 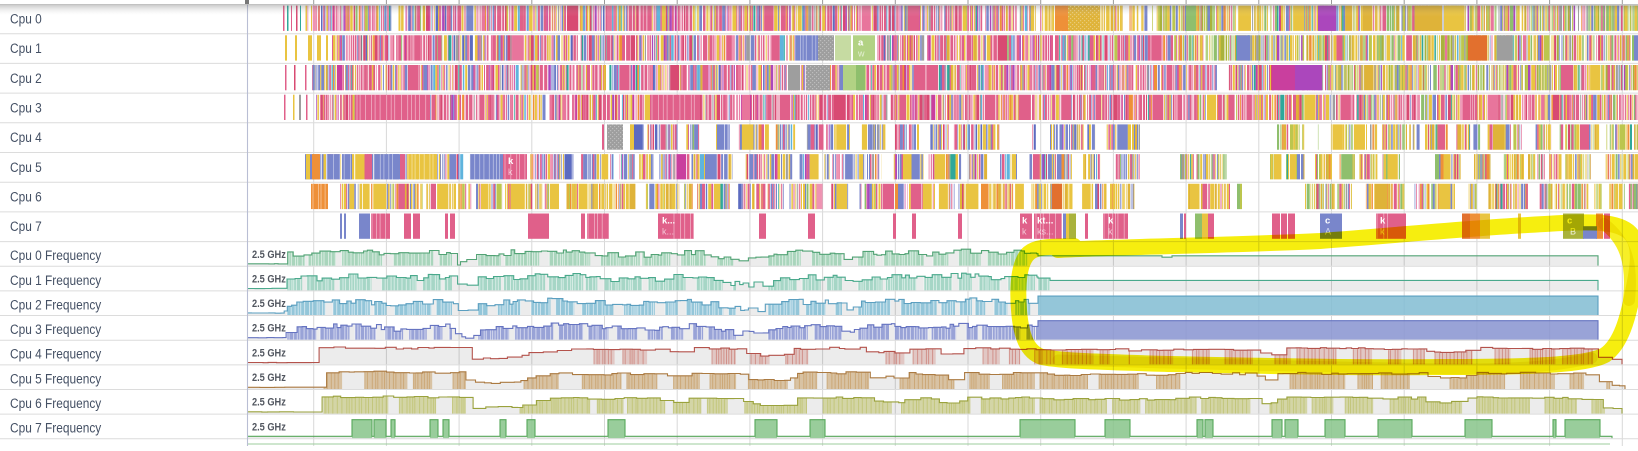 What do you see at coordinates (26, 78) in the screenshot?
I see `svg-text: Cpu 2` at bounding box center [26, 78].